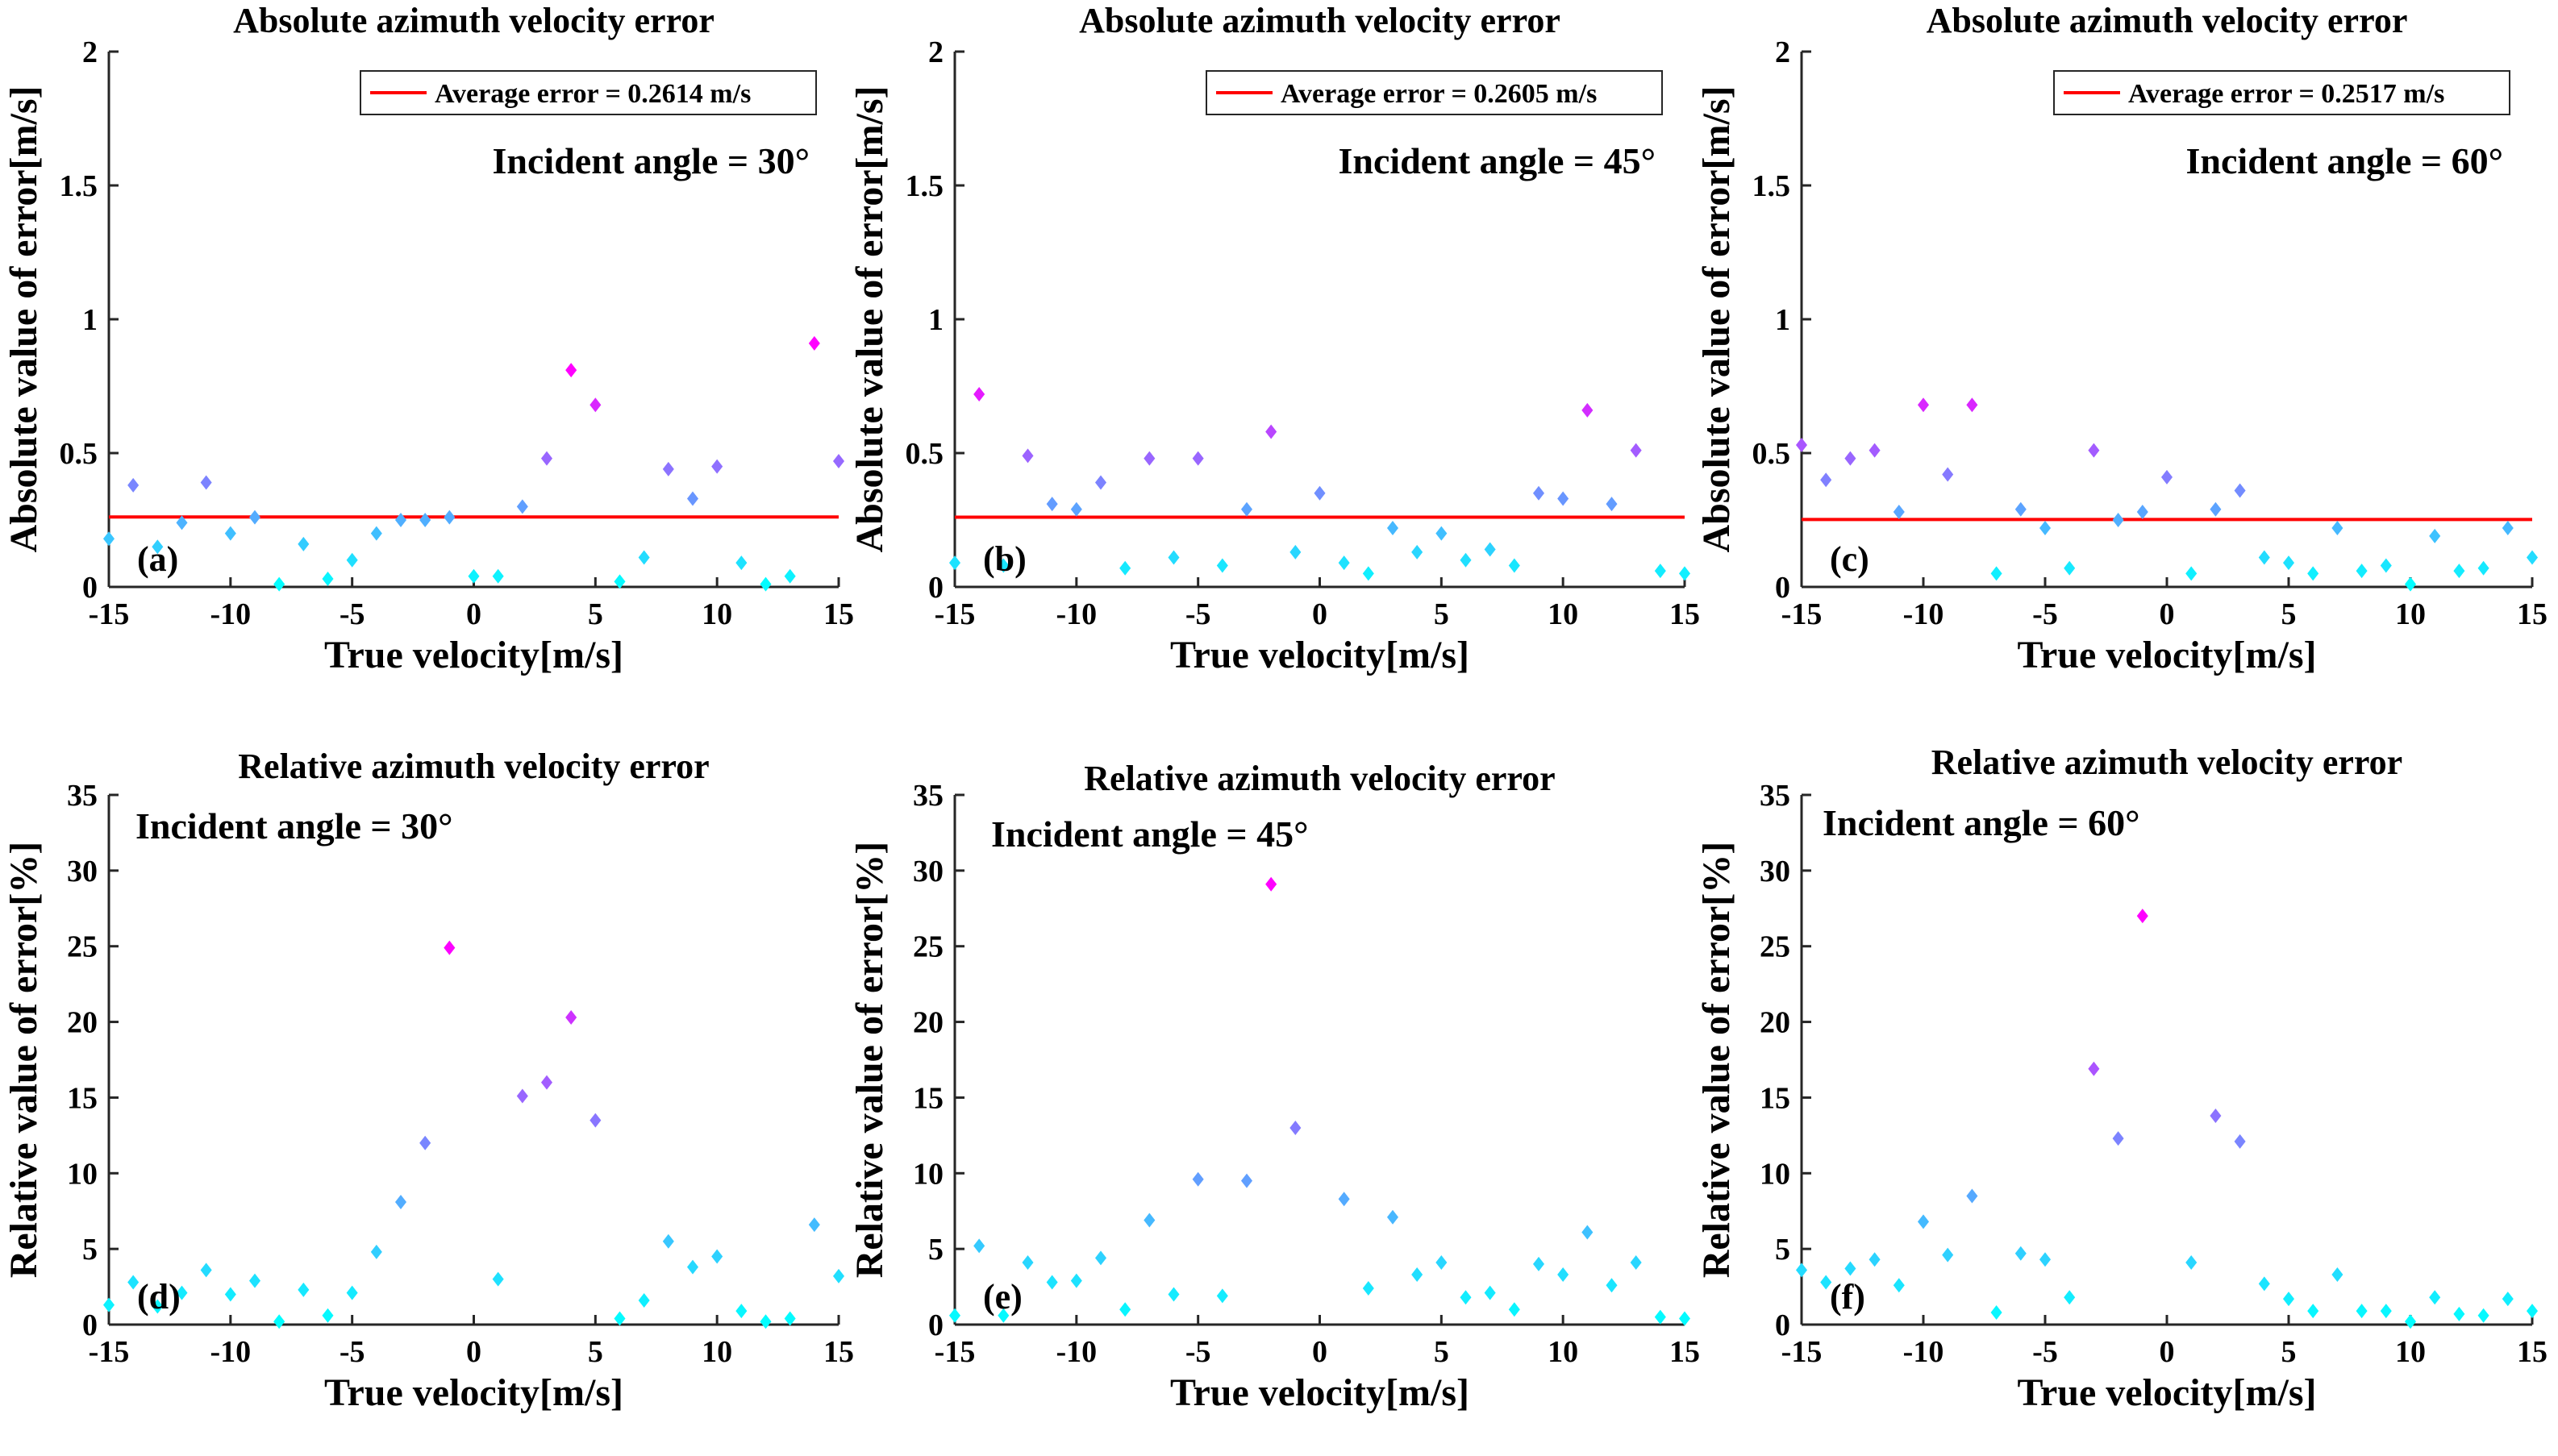 This screenshot has width=2558, height=1456. I want to click on x-tick-label: 0, so click(1319, 614).